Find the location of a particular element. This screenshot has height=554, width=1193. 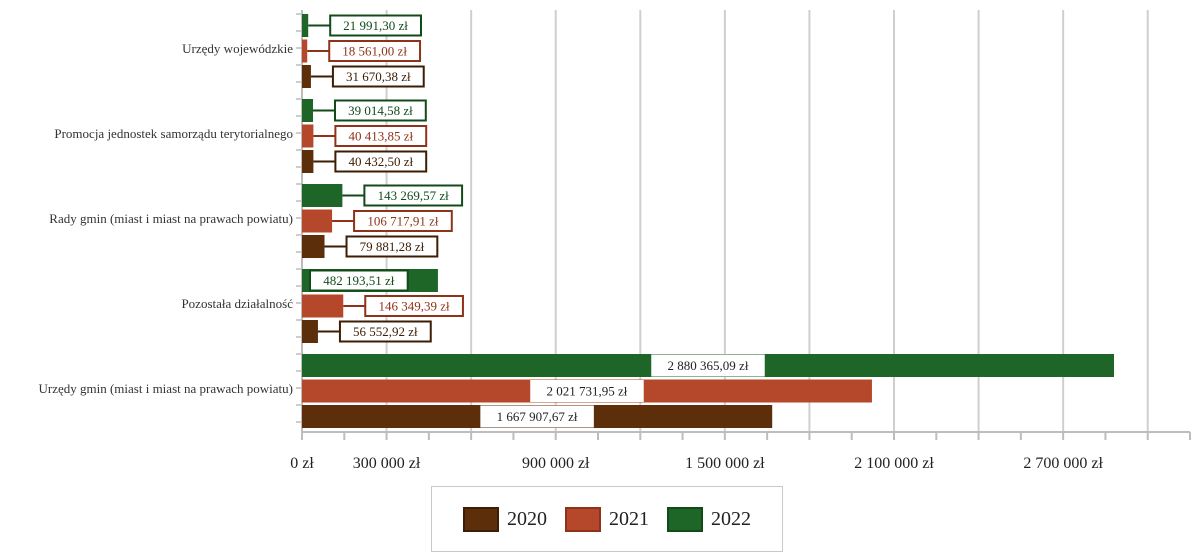

data-label: 18 561,00 zł is located at coordinates (374, 51).